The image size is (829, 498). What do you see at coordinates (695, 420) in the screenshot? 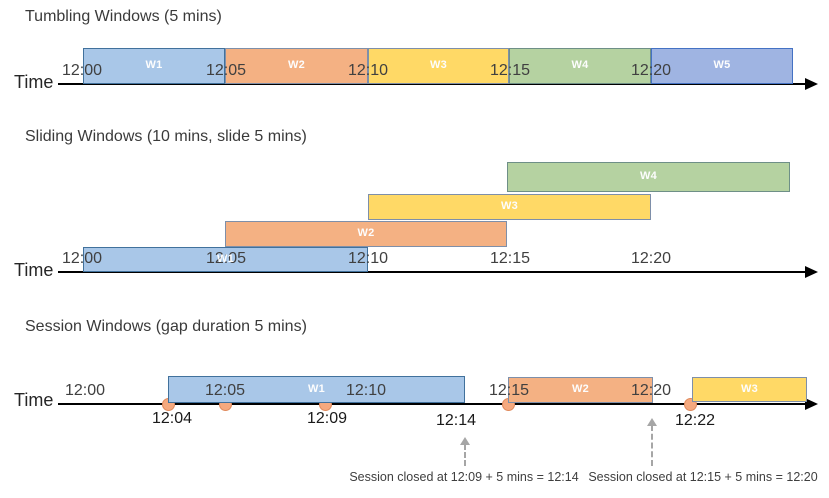
I see `event-time-label: 12:22` at bounding box center [695, 420].